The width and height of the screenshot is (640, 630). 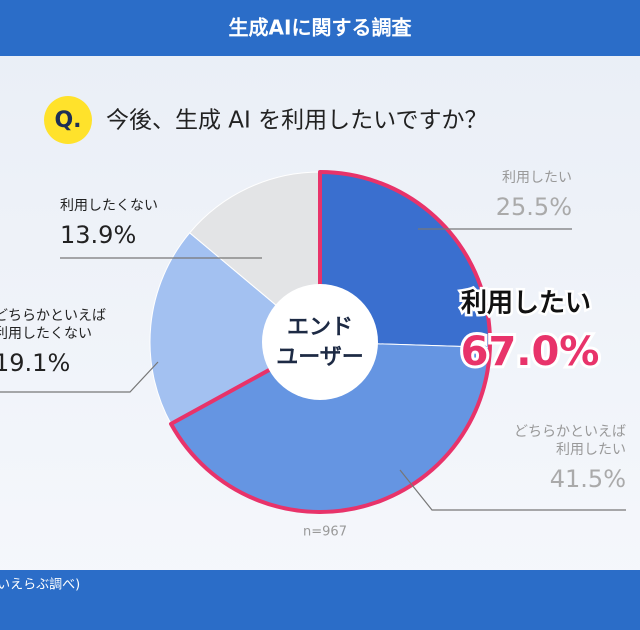 What do you see at coordinates (526, 304) in the screenshot?
I see `highlight-label: 利用したい` at bounding box center [526, 304].